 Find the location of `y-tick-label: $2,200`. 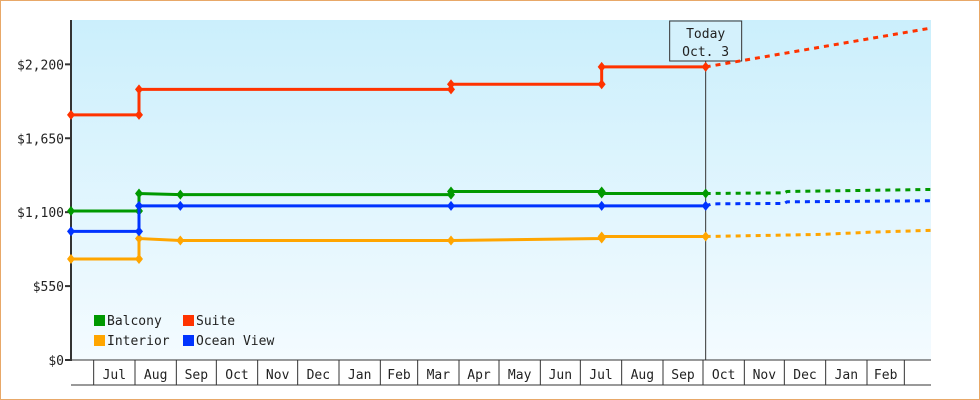

y-tick-label: $2,200 is located at coordinates (40, 65).